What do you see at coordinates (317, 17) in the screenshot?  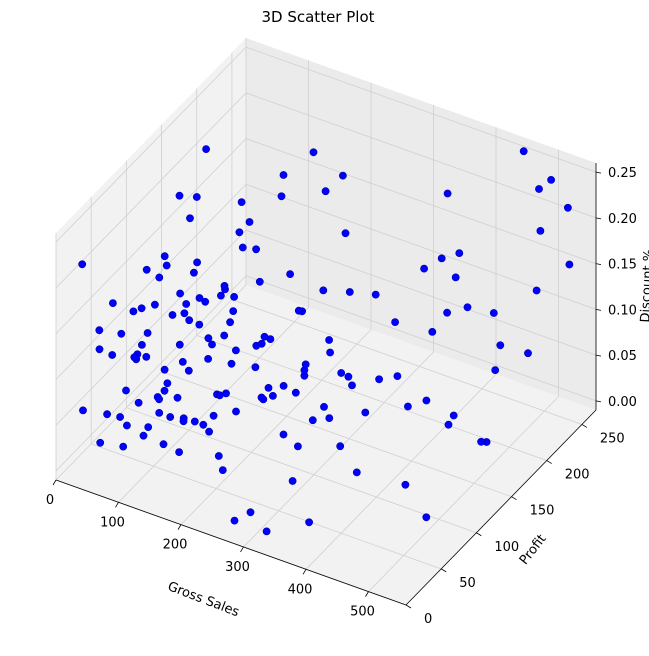 I see `chart-title: 3D Scatter Plot` at bounding box center [317, 17].